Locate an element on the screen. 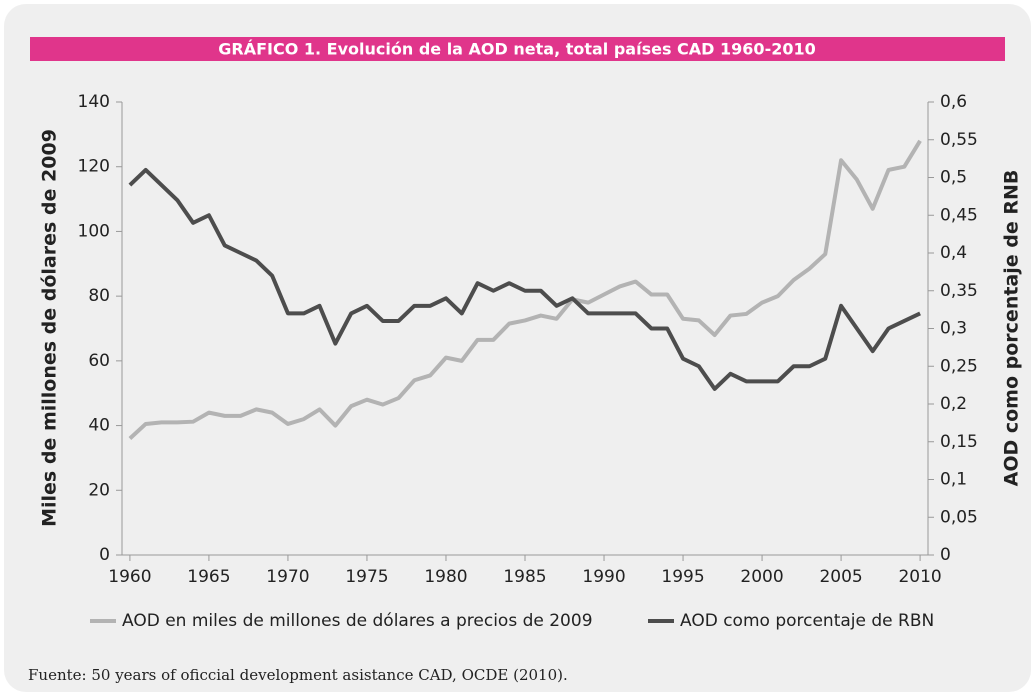 The image size is (1035, 700). y2-tick-label: 0,55 is located at coordinates (959, 140).